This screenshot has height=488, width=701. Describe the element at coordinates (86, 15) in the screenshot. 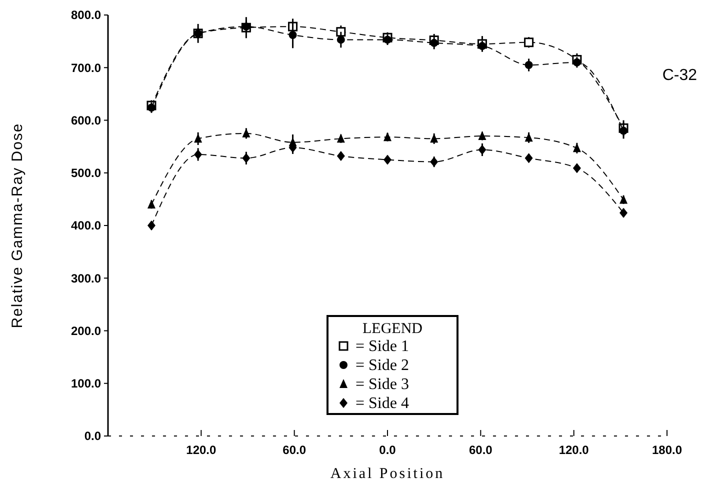

I see `y-tick-label: 800.0` at that location.